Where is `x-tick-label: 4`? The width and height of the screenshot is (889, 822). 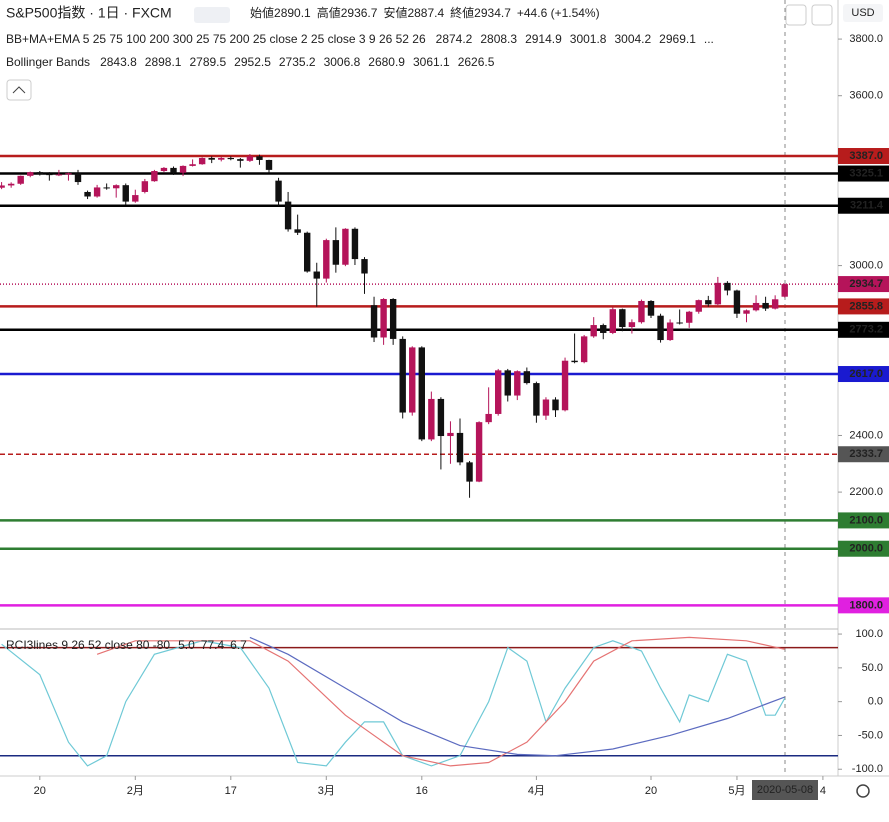
x-tick-label: 4 is located at coordinates (823, 791).